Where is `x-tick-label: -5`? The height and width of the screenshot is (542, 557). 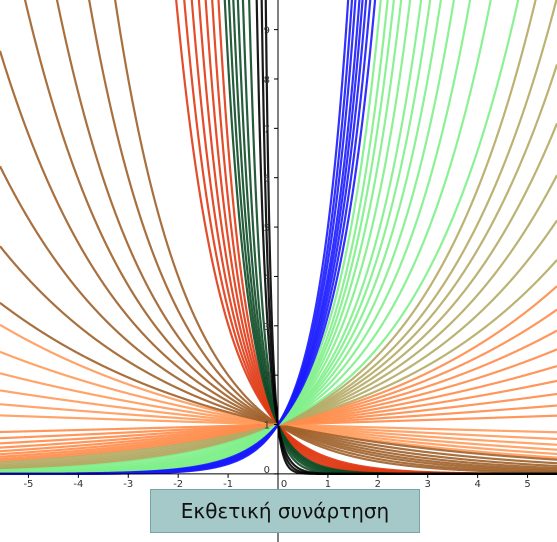 x-tick-label: -5 is located at coordinates (28, 484).